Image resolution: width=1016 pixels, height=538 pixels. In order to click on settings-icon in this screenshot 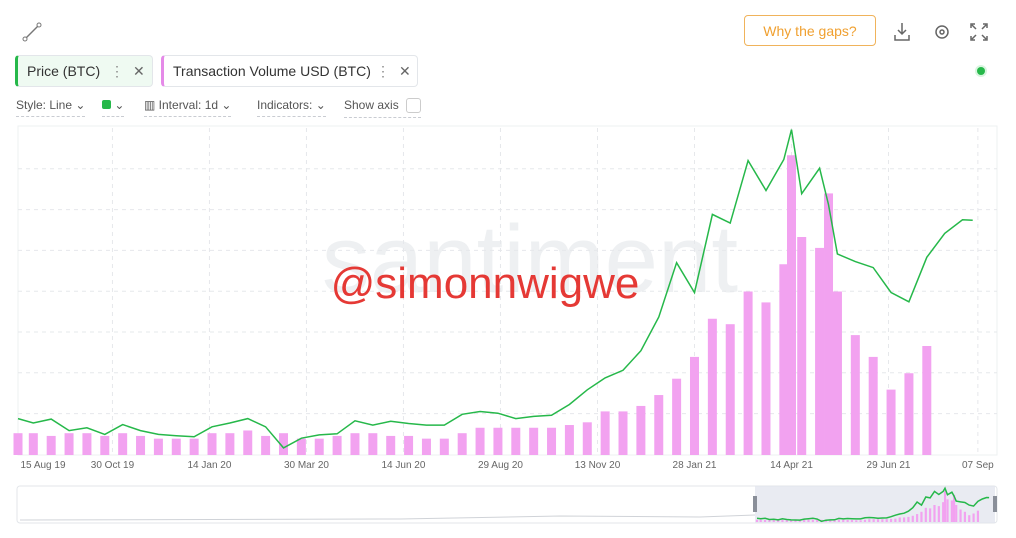, I will do `click(942, 32)`.